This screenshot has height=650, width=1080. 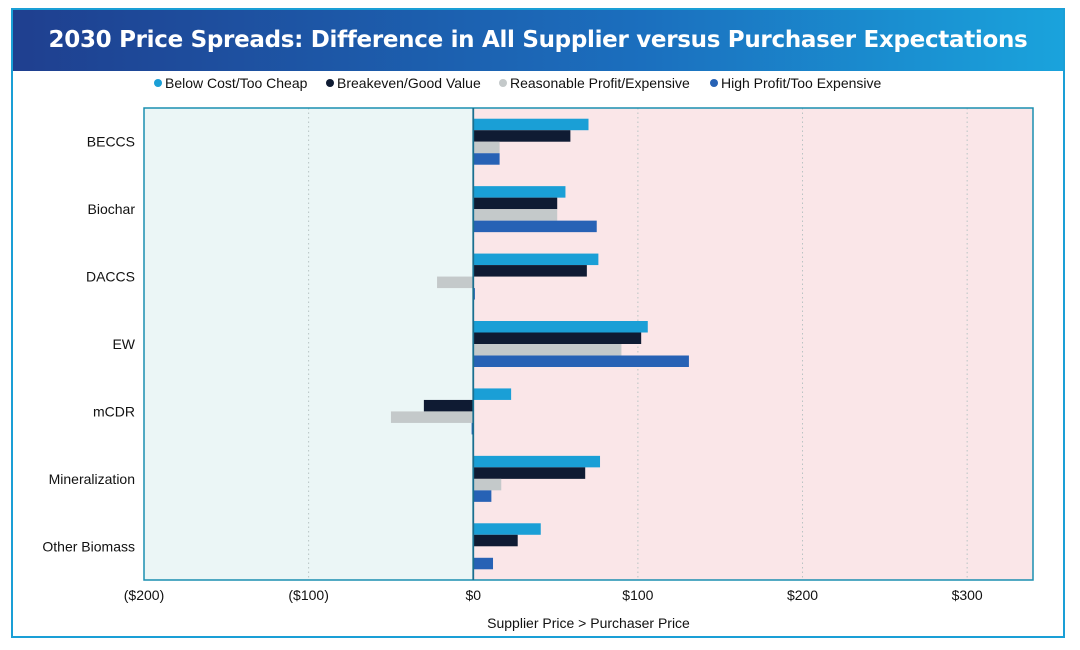 I want to click on legend-label: Breakeven/Good Value, so click(x=409, y=83).